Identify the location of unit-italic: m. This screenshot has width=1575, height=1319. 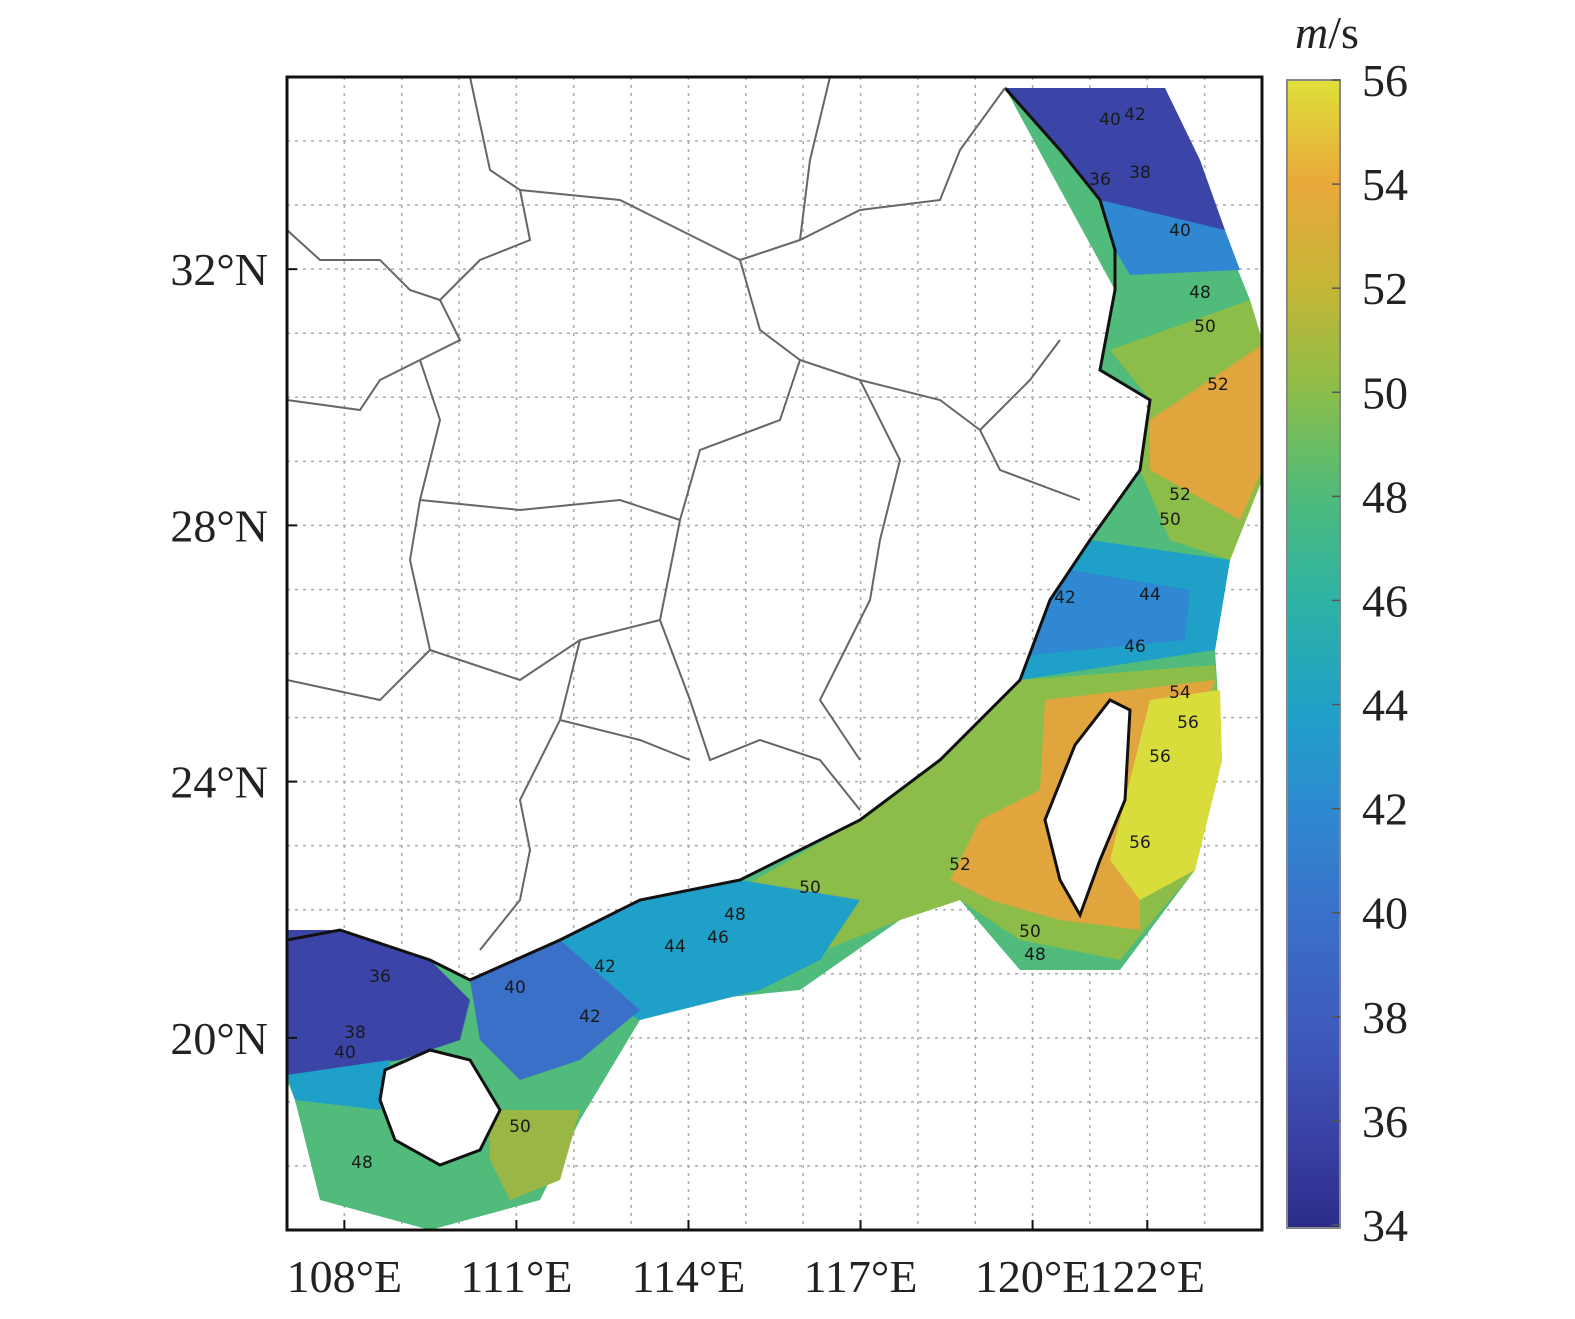
(1311, 32).